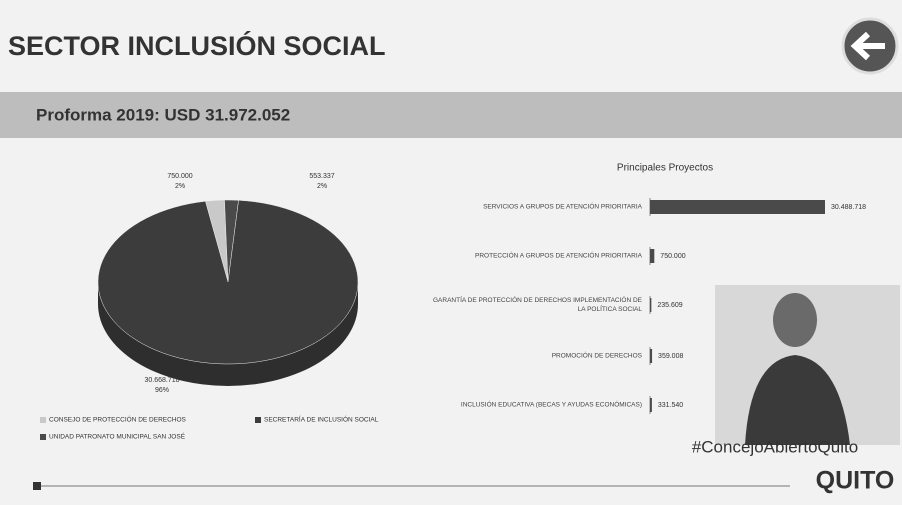  Describe the element at coordinates (321, 419) in the screenshot. I see `legend-label: SECRETARÍA DE INCLUSIÓN SOCIAL` at that location.